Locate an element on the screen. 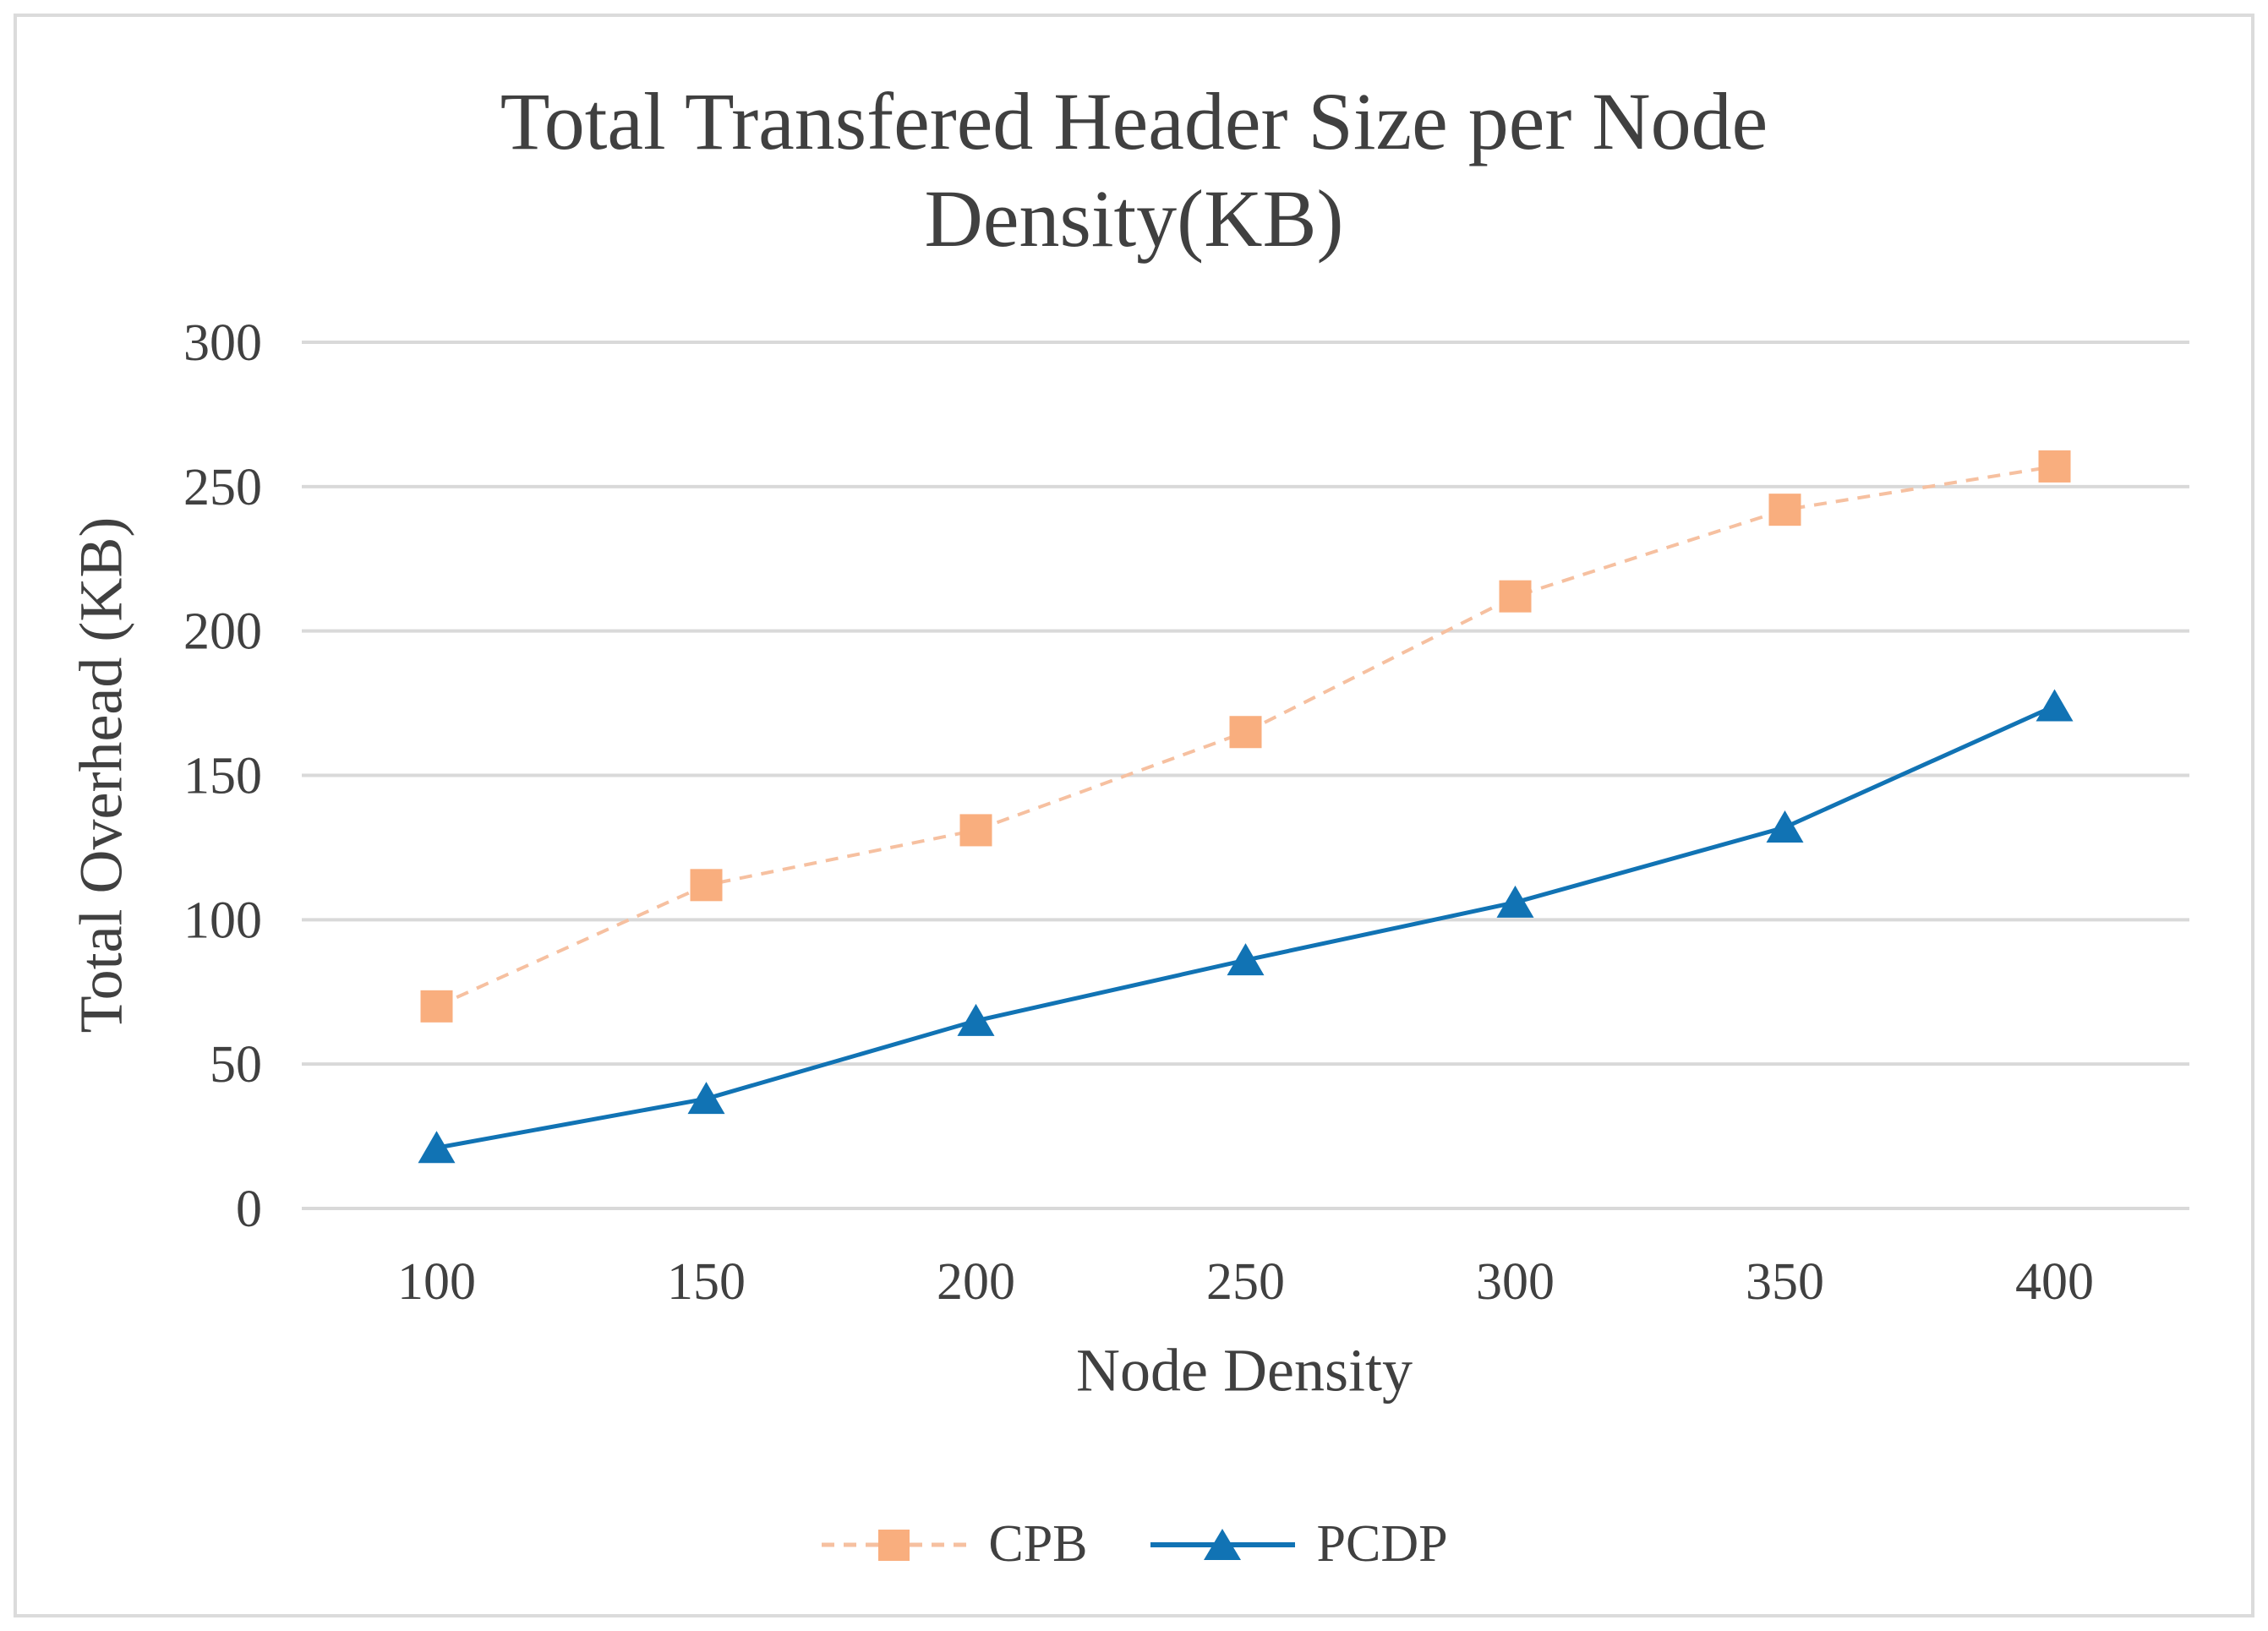 This screenshot has height=1631, width=2268. legend-item-pcdp: PCDP is located at coordinates (1298, 1544).